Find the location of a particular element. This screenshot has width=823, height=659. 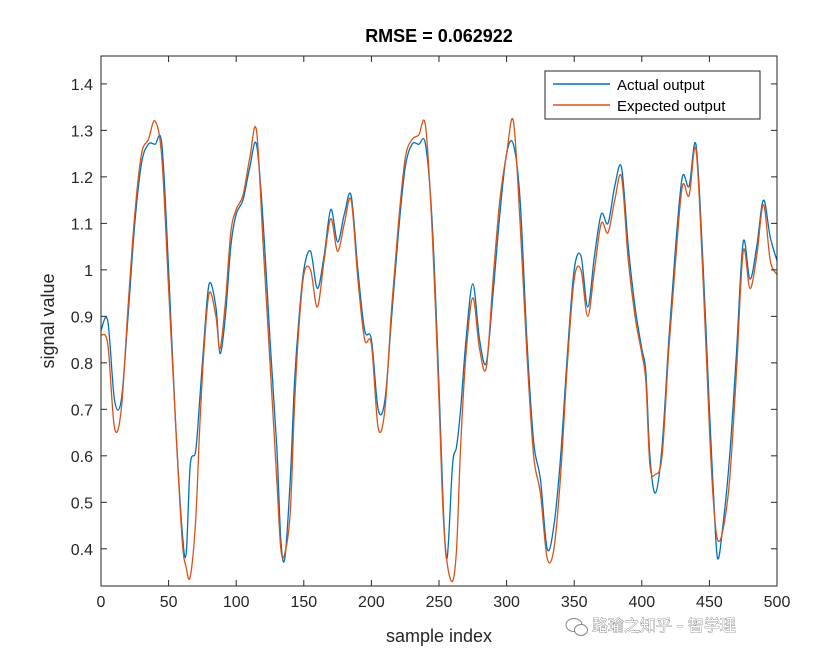

y-axis-label: signal value is located at coordinates (48, 320).